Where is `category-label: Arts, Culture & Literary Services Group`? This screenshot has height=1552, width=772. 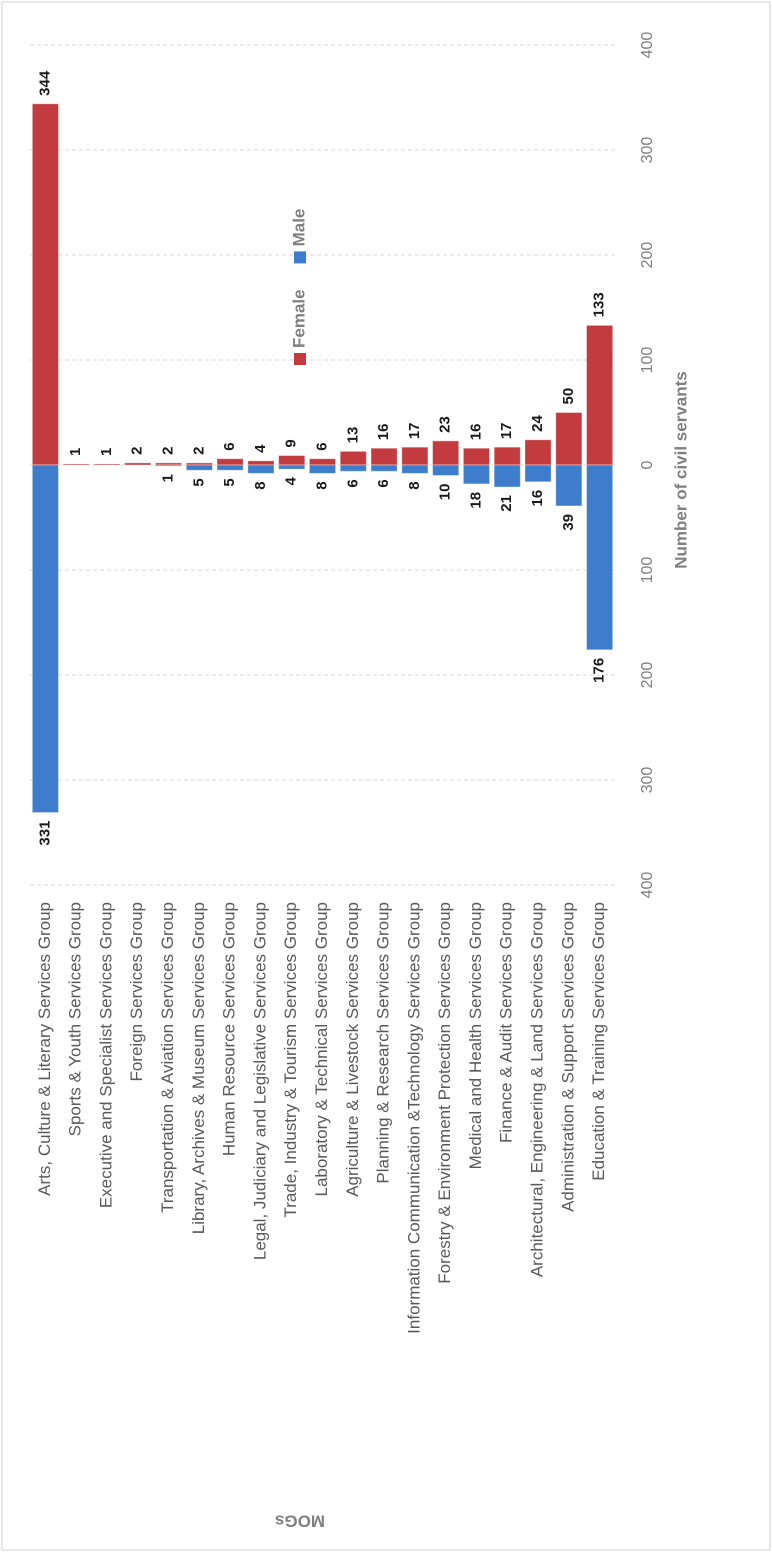
category-label: Arts, Culture & Literary Services Group is located at coordinates (44, 1049).